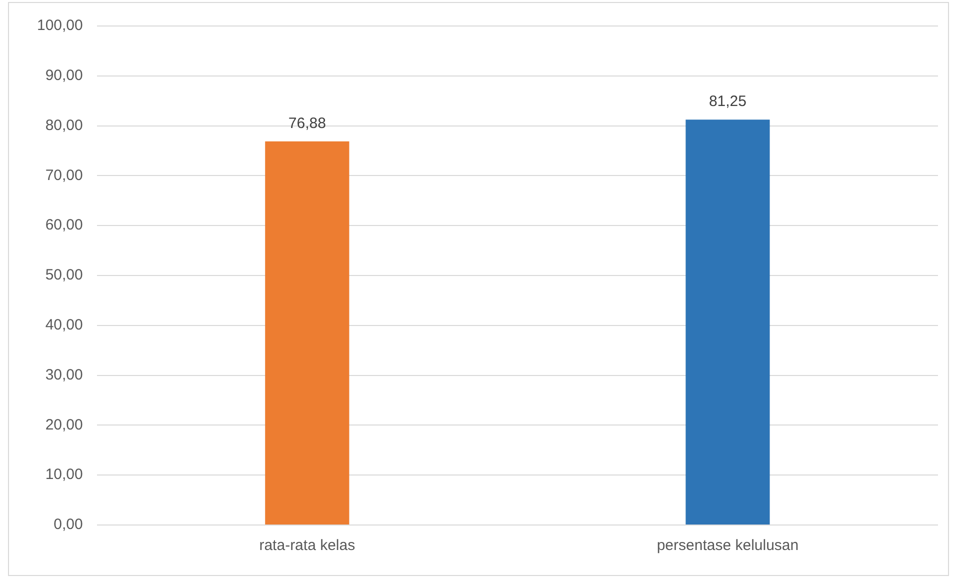 The image size is (959, 581). I want to click on y-tick-label: 90,00, so click(64, 75).